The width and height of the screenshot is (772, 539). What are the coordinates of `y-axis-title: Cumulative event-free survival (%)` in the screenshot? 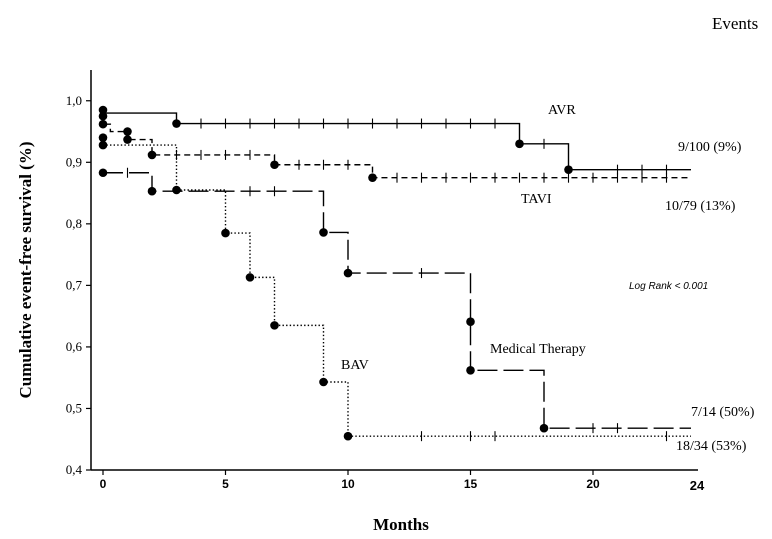 It's located at (25, 270).